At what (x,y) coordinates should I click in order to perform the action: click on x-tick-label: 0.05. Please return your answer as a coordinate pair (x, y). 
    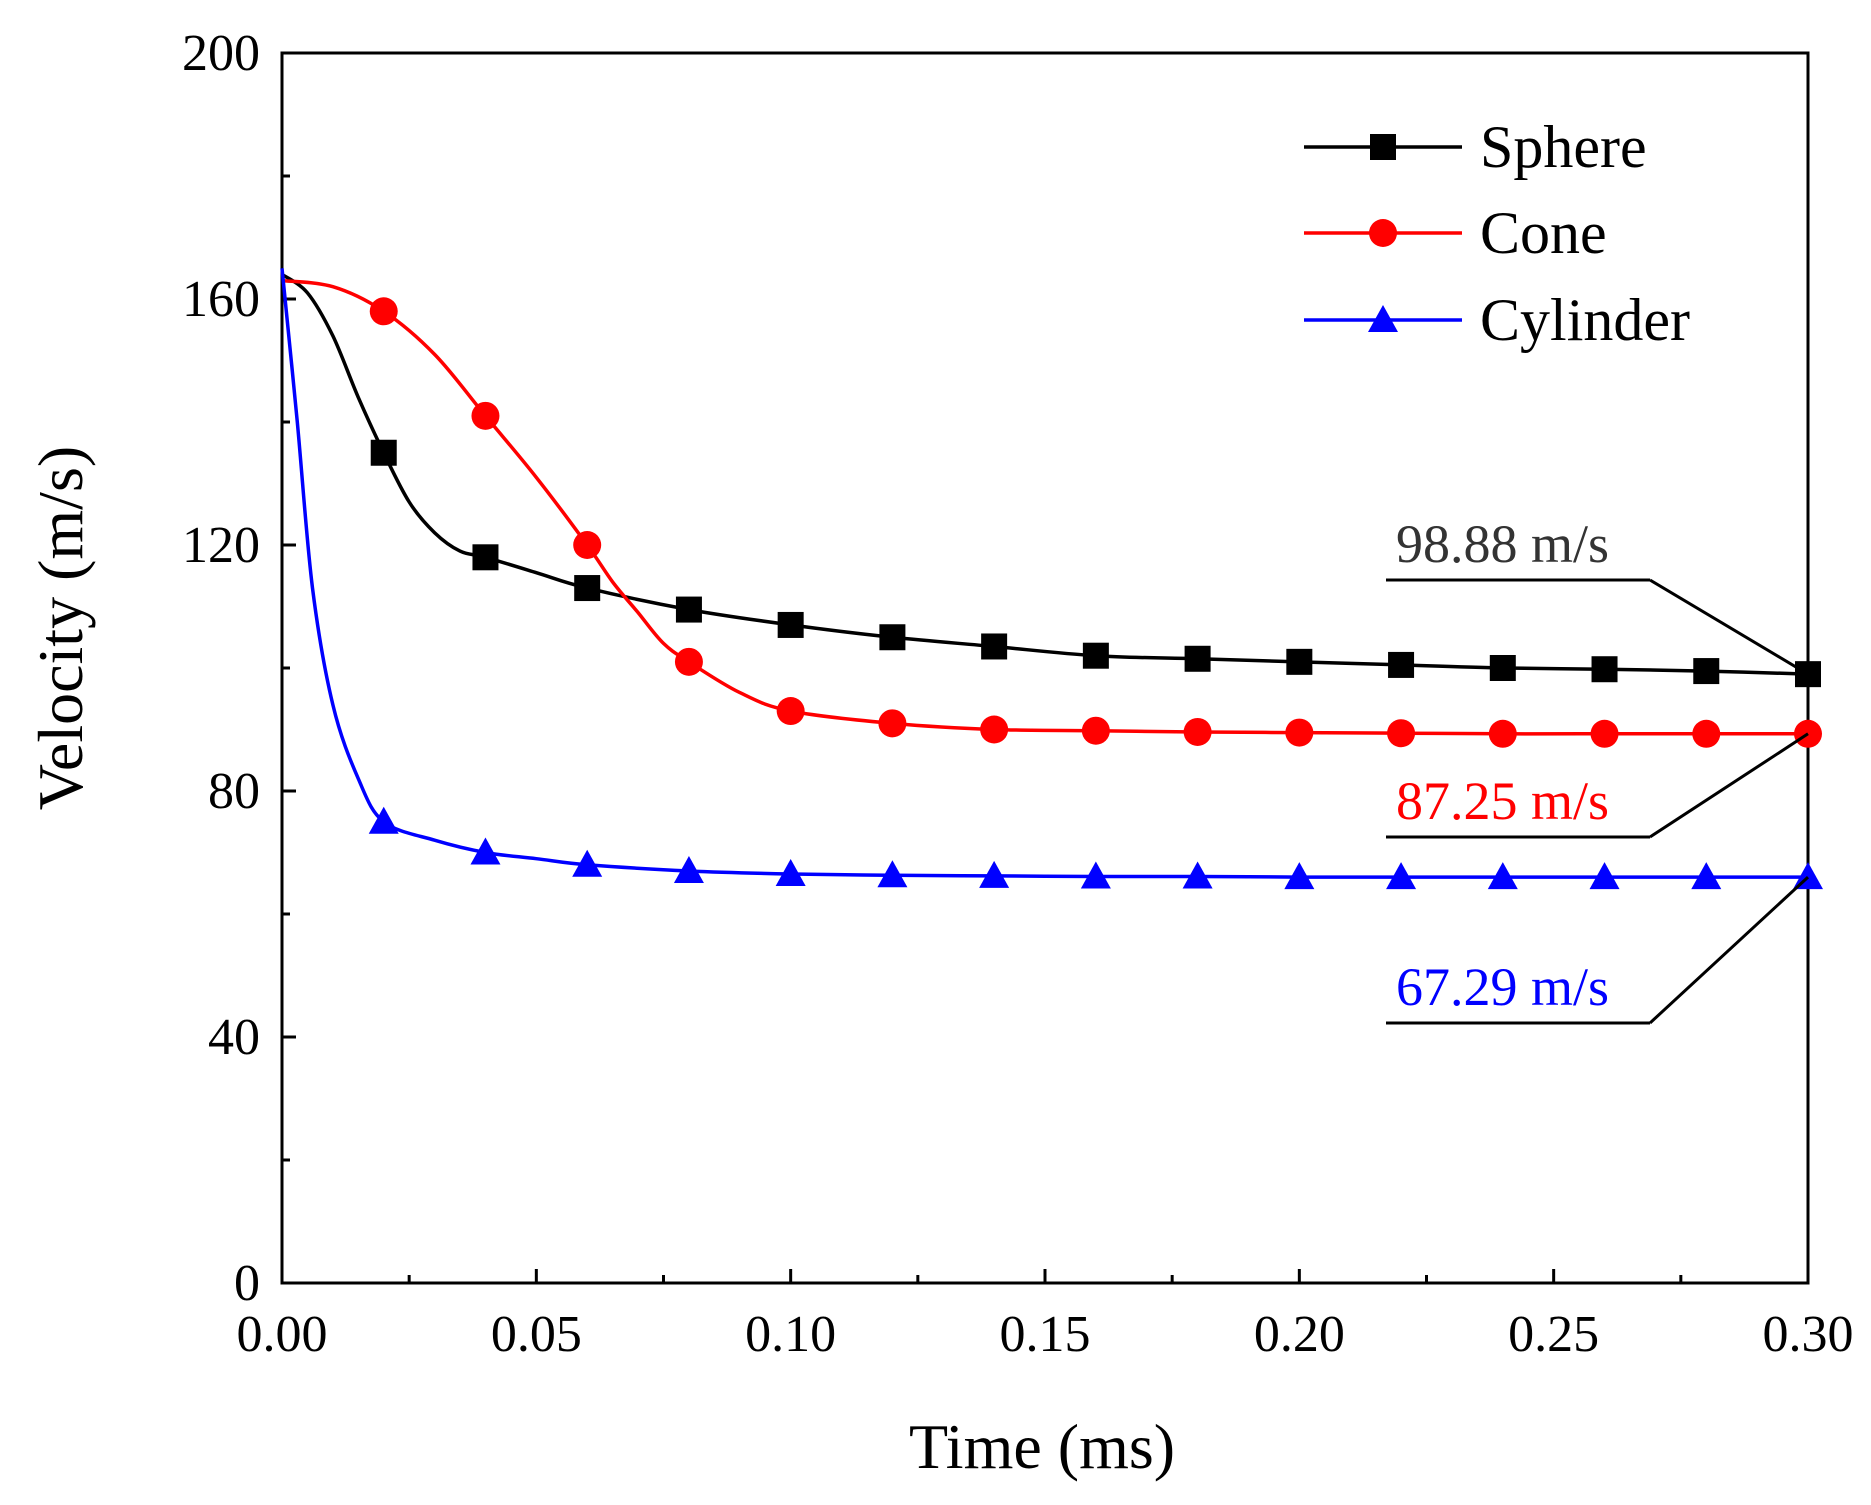
    Looking at the image, I should click on (536, 1334).